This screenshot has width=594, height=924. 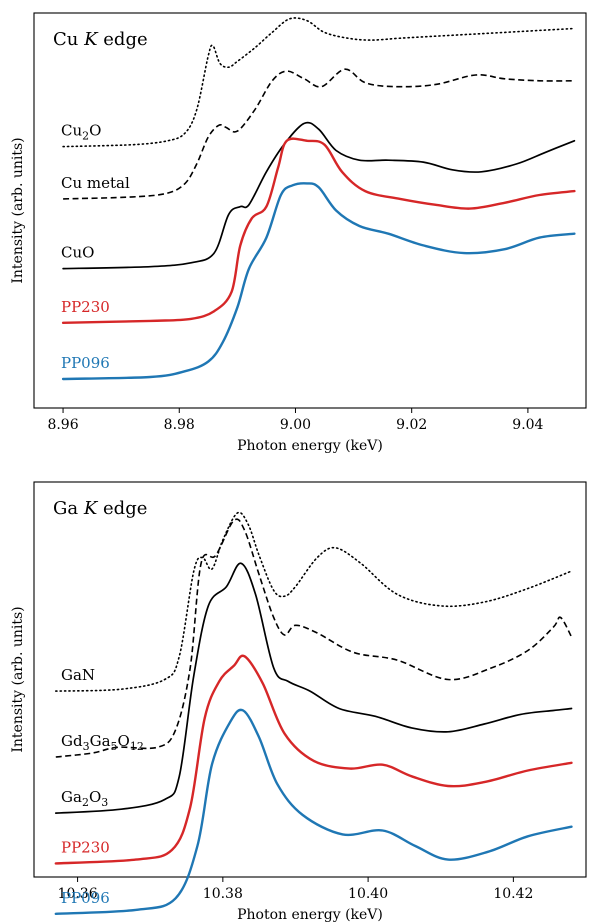 I want to click on x-tick-label: 9.02, so click(x=411, y=425).